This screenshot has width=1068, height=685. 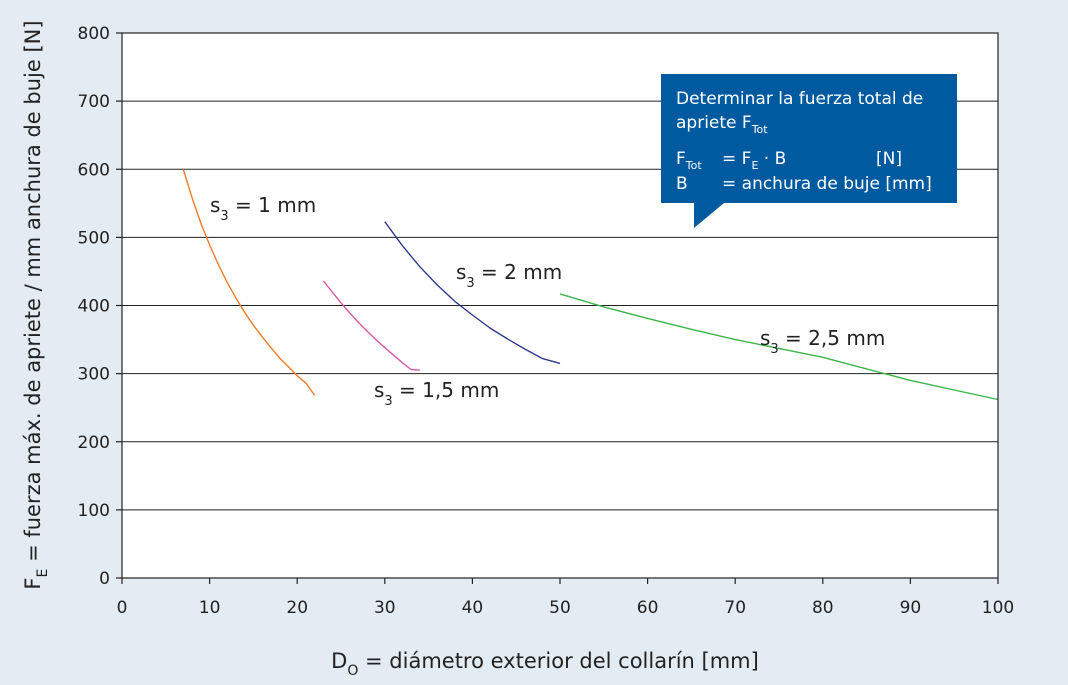 I want to click on x-tick-label-10: 10, so click(x=210, y=608).